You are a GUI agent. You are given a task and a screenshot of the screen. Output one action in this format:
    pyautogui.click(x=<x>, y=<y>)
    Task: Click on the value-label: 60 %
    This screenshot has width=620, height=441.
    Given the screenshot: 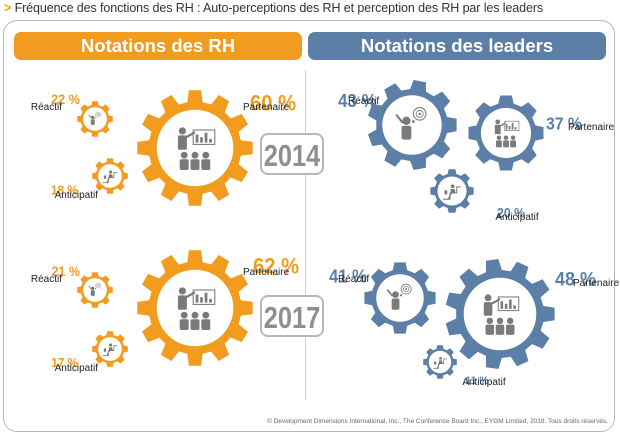 What is the action you would take?
    pyautogui.click(x=273, y=104)
    